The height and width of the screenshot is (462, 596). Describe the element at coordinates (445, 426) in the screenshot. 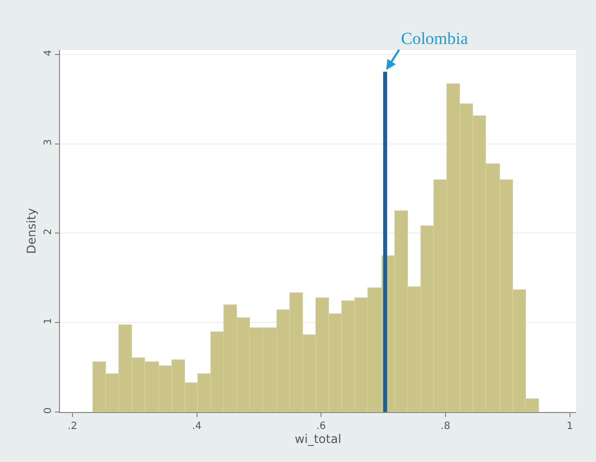

I see `x-tick-label: .8` at that location.